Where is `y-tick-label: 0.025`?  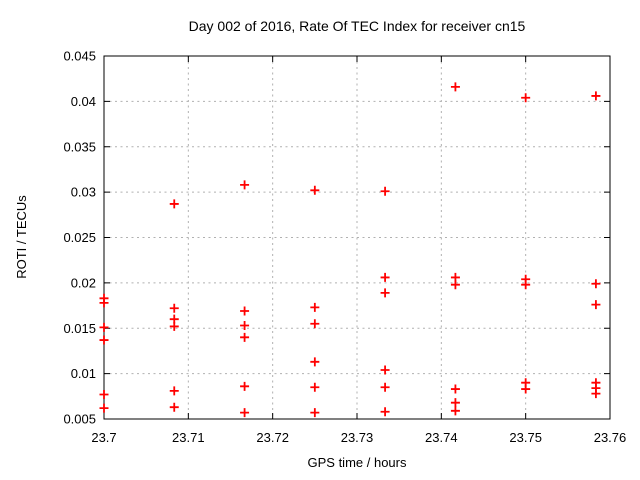 y-tick-label: 0.025 is located at coordinates (79, 237).